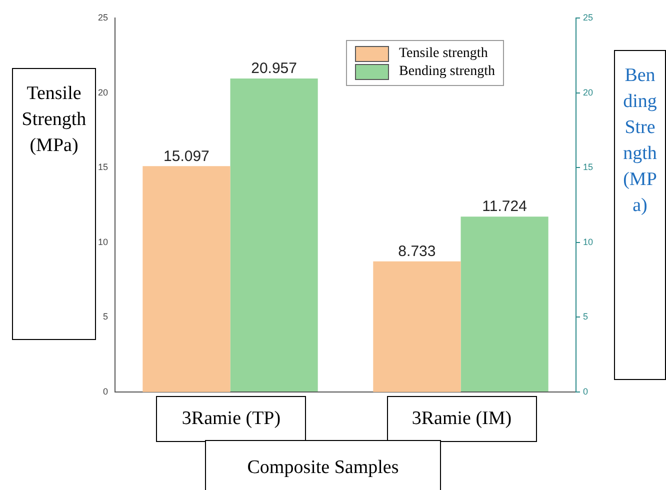  I want to click on data-label: 15.097, so click(187, 156).